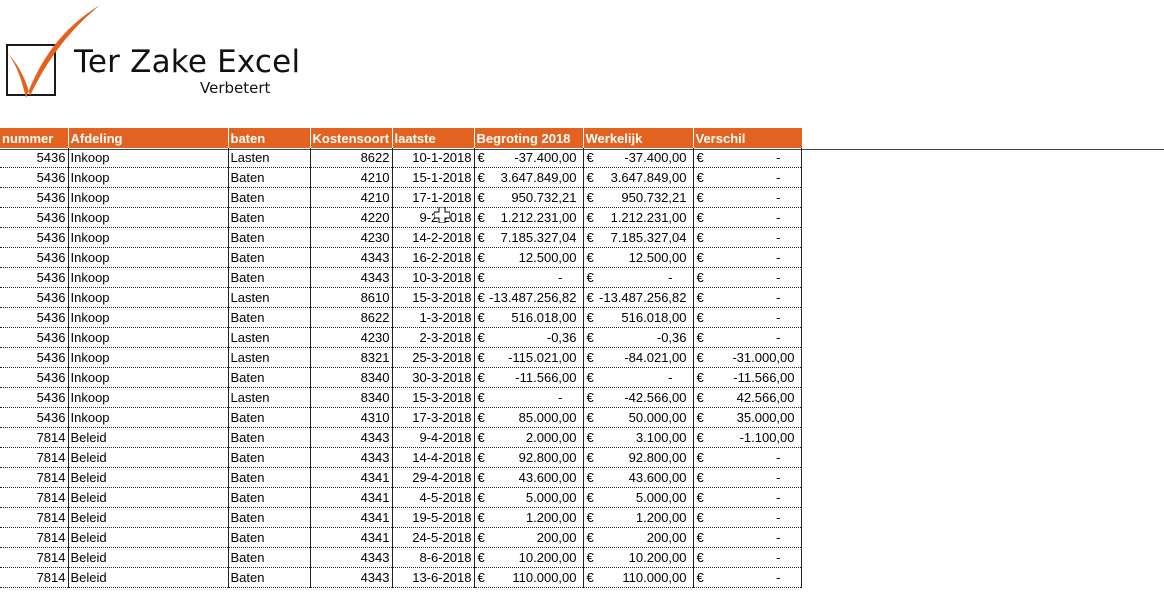 The image size is (1164, 594). I want to click on cell-laatste: 16-2-2018, so click(433, 257).